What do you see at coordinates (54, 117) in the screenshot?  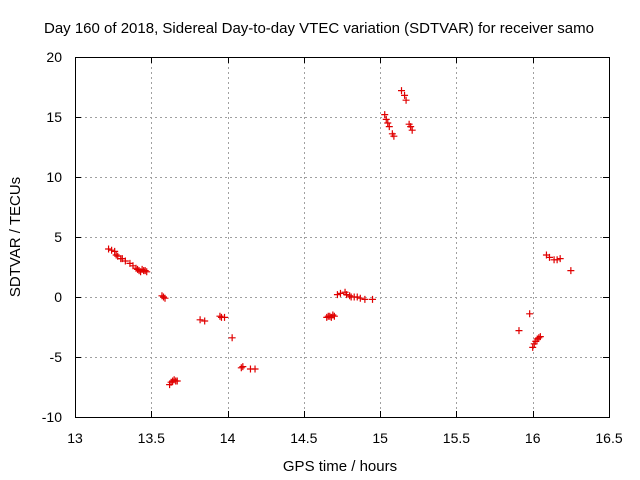 I see `y-tick-label: 15` at bounding box center [54, 117].